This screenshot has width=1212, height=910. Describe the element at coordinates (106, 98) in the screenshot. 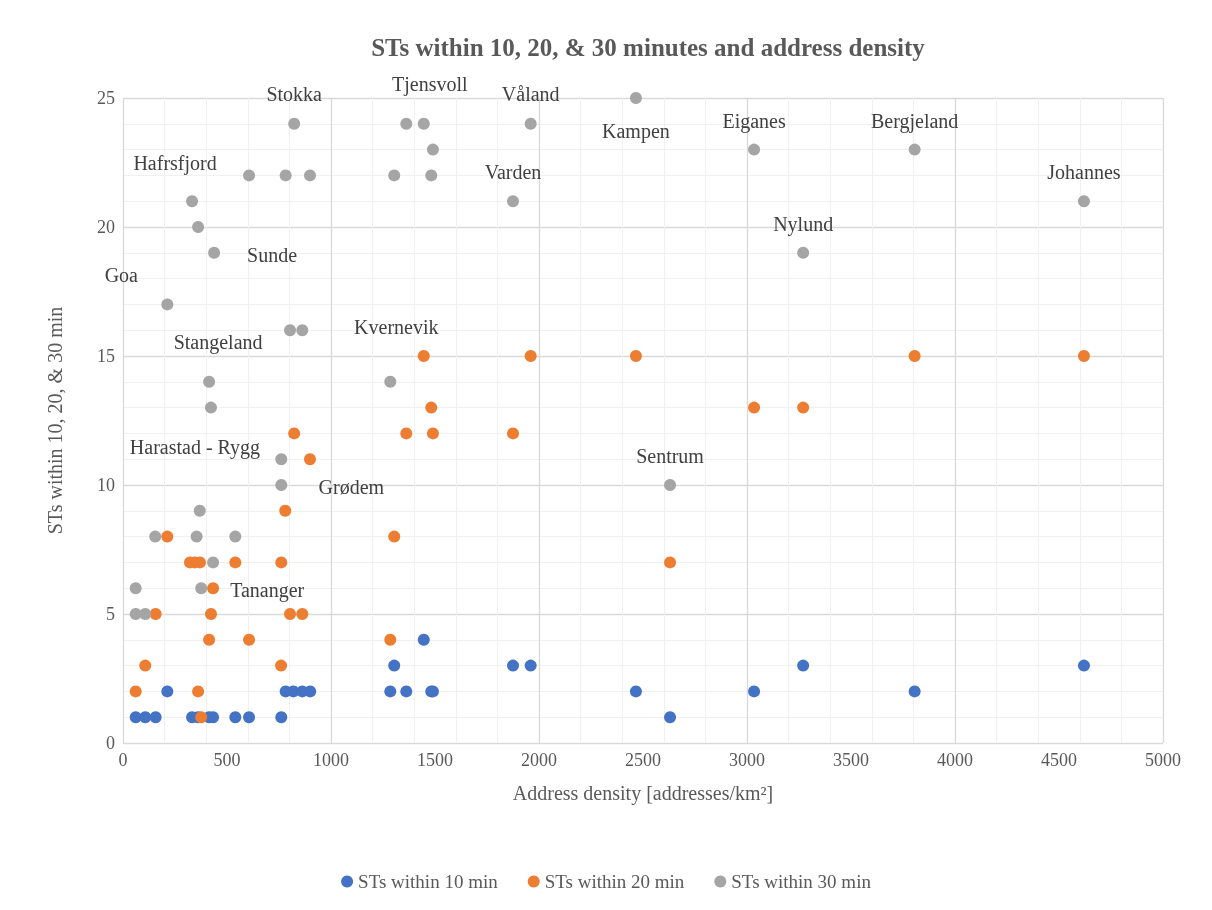

I see `y-tick-label: 25` at that location.